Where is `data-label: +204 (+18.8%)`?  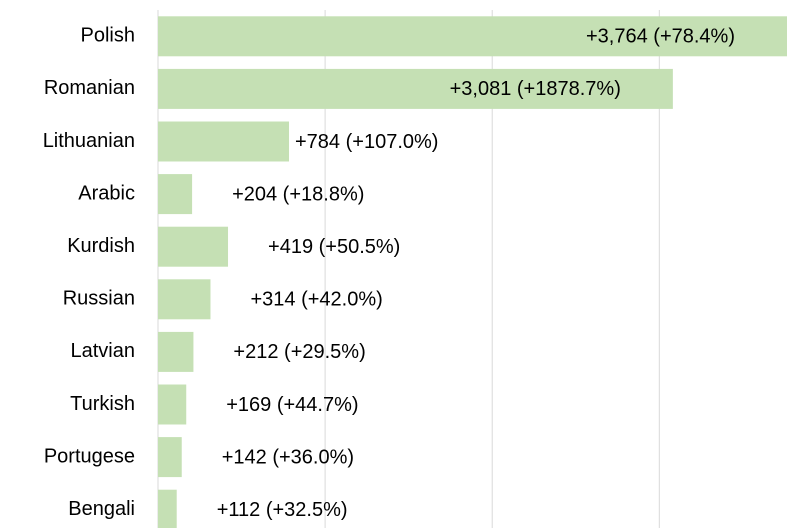 data-label: +204 (+18.8%) is located at coordinates (298, 194).